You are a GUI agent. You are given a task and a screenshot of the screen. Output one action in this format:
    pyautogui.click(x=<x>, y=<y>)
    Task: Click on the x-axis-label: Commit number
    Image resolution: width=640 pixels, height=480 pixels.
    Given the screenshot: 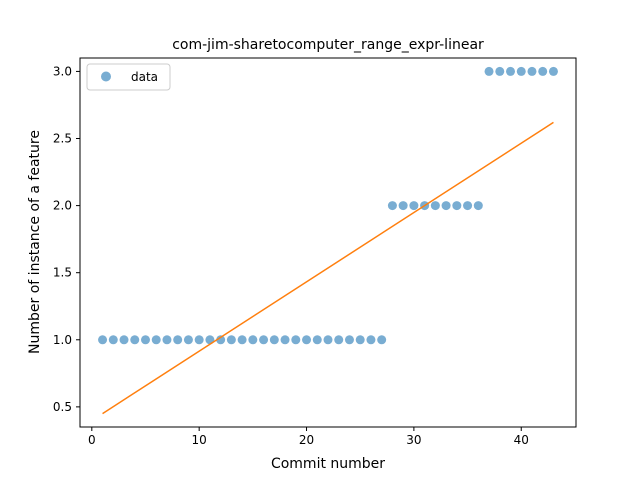 What is the action you would take?
    pyautogui.click(x=328, y=464)
    